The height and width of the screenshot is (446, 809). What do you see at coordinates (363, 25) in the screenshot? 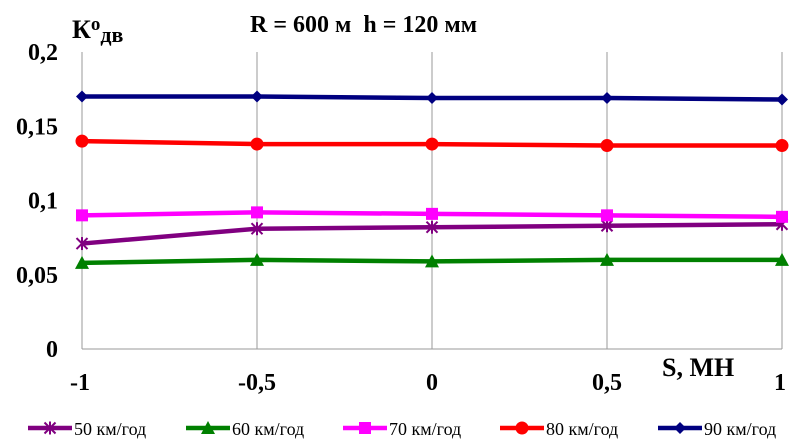
I see `chart-title: R = 600 м h = 120 мм` at bounding box center [363, 25].